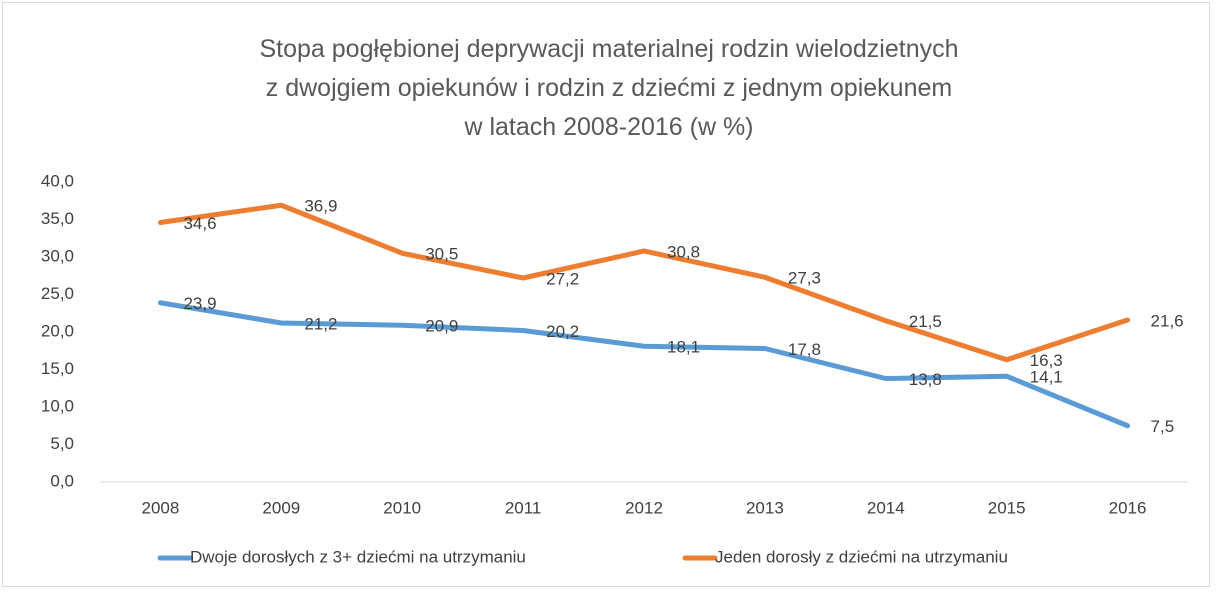  What do you see at coordinates (57, 255) in the screenshot?
I see `y-tick-label: 30,0` at bounding box center [57, 255].